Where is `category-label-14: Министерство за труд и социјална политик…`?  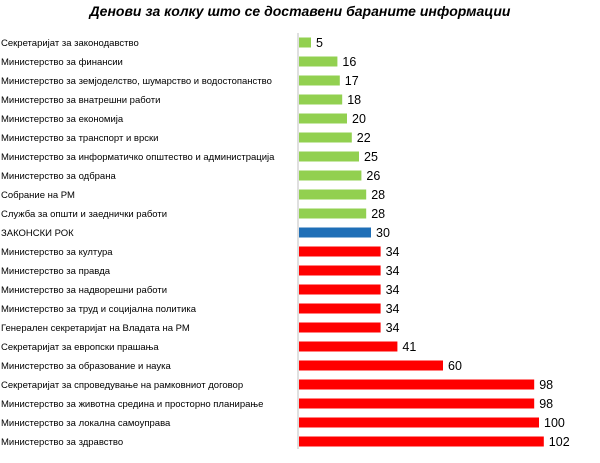 category-label-14: Министерство за труд и социјална политик… is located at coordinates (99, 309).